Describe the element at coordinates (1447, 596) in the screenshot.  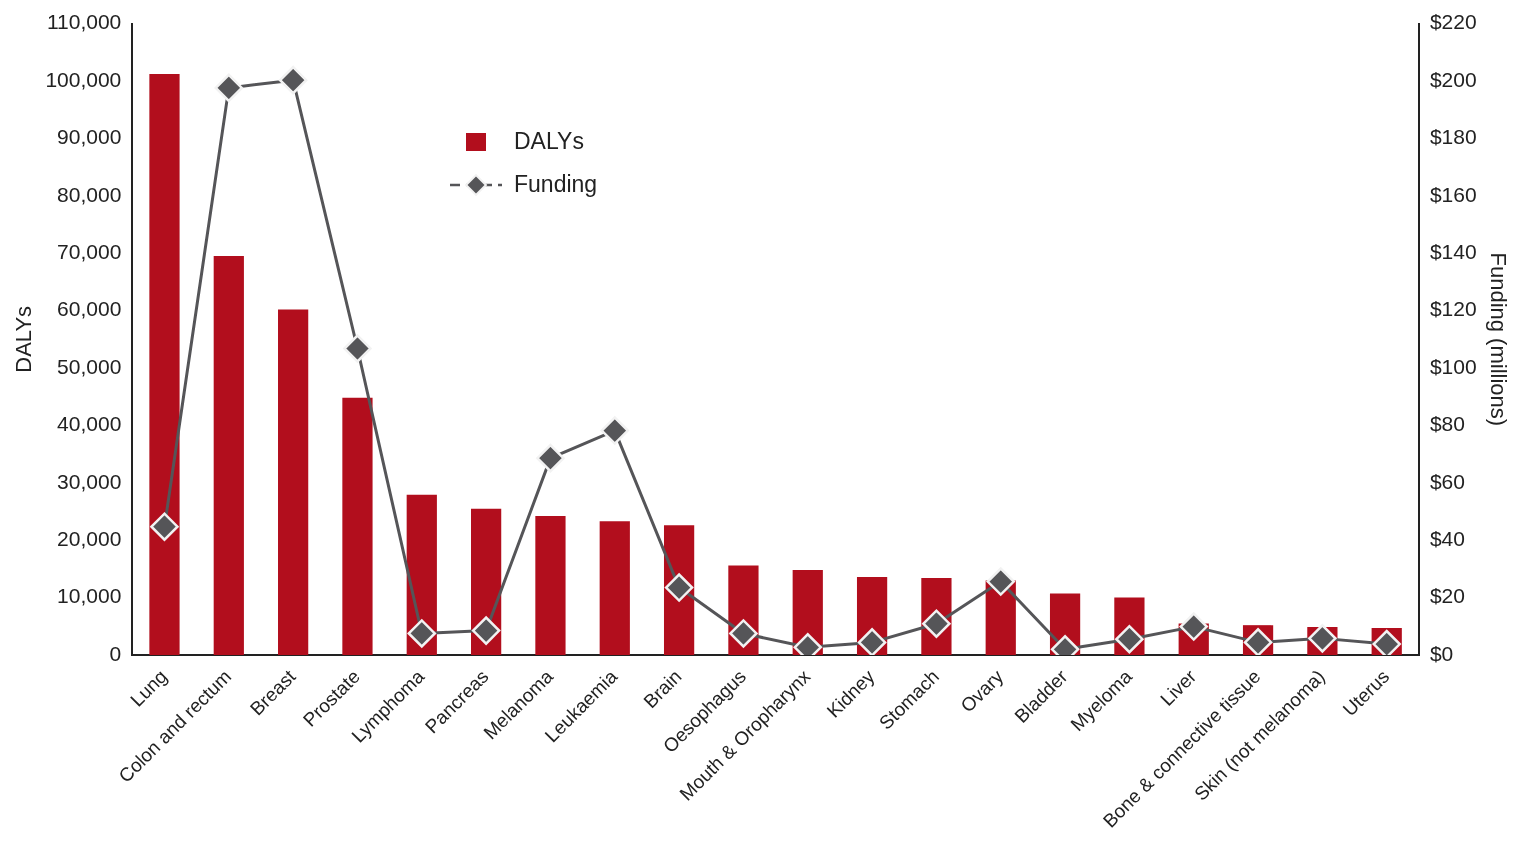
I see `y2-tick-label: $20` at that location.